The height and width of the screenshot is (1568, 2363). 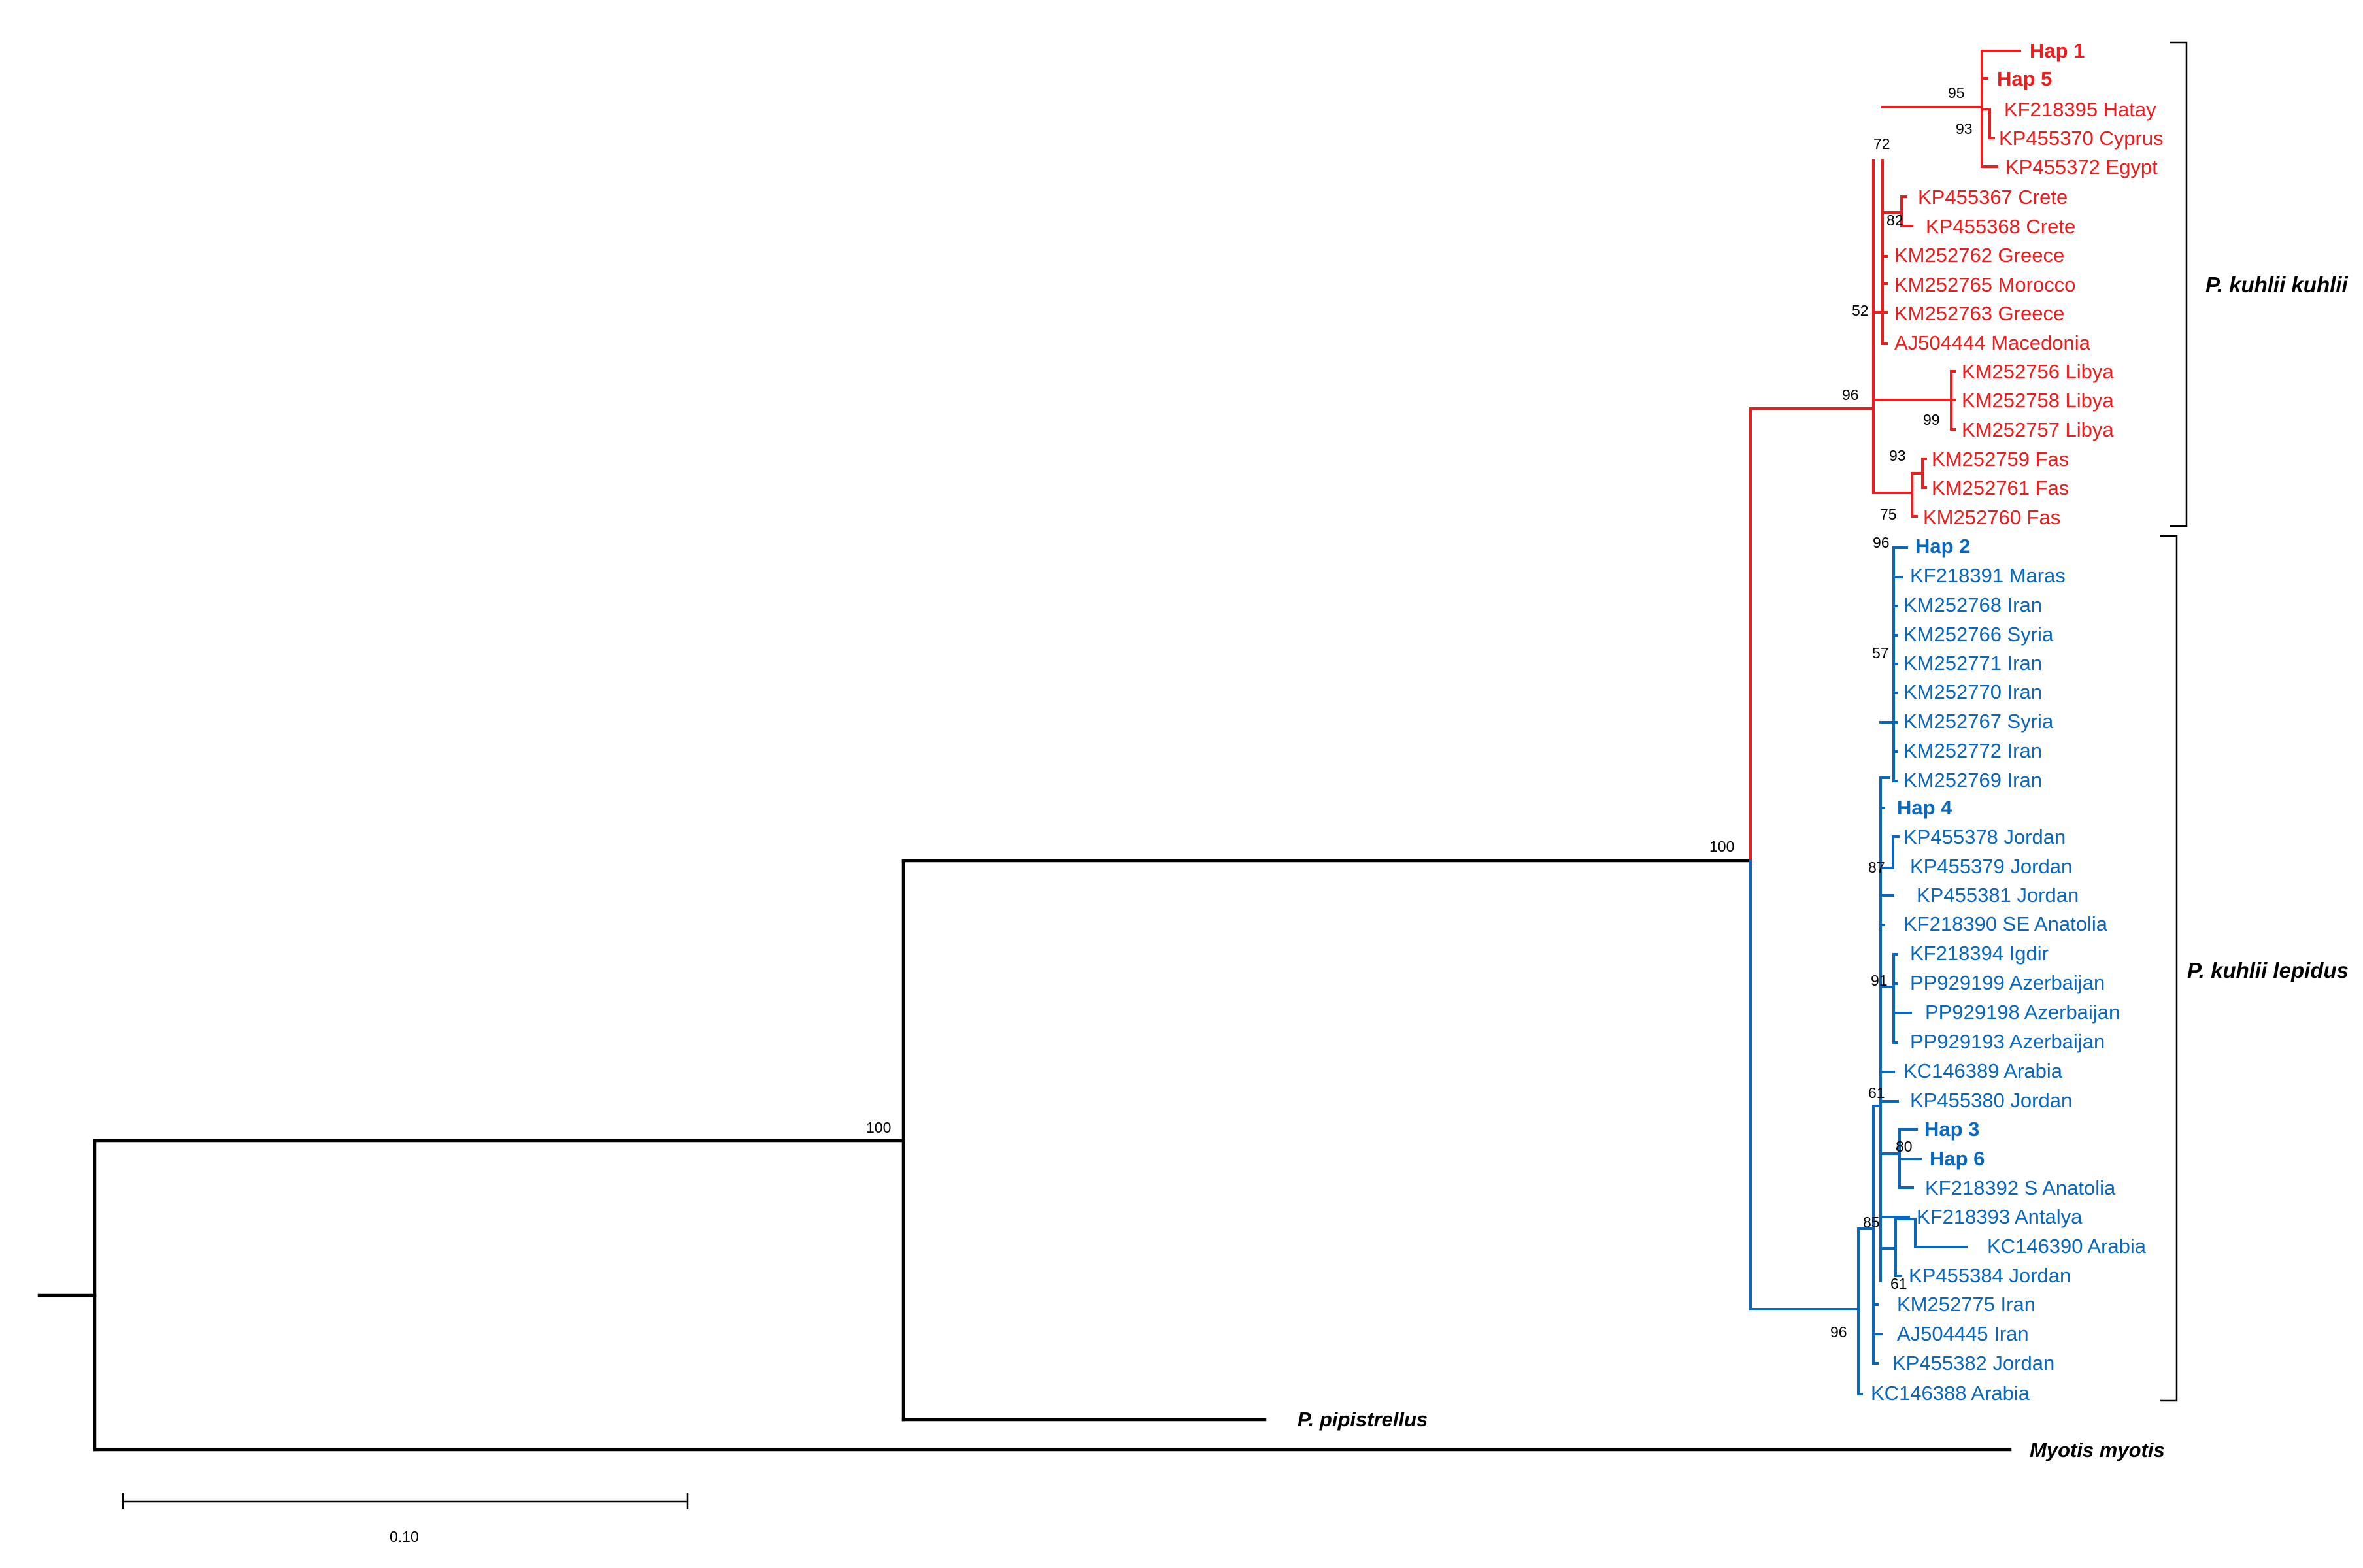 I want to click on support-96a: 96, so click(x=1850, y=394).